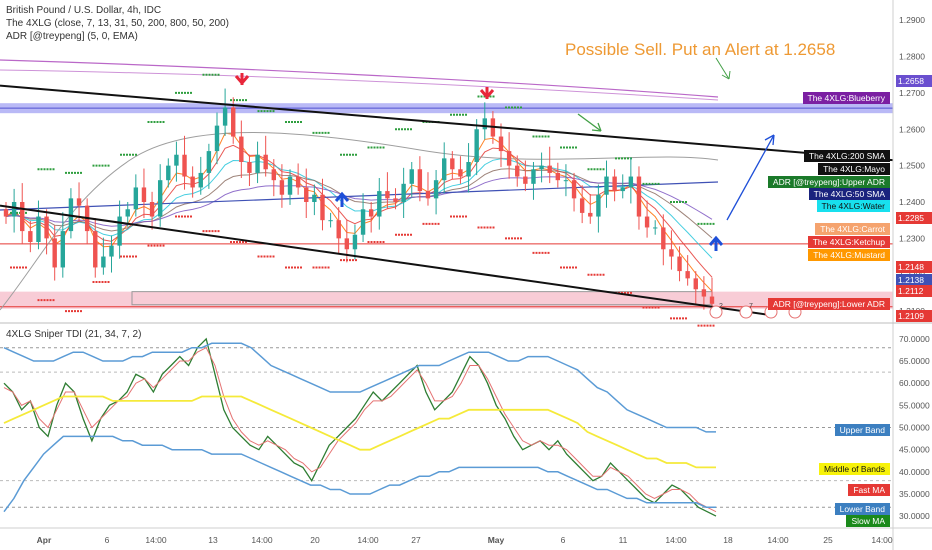  What do you see at coordinates (914, 339) in the screenshot?
I see `tdi-tick-label: 70.0000` at bounding box center [914, 339].